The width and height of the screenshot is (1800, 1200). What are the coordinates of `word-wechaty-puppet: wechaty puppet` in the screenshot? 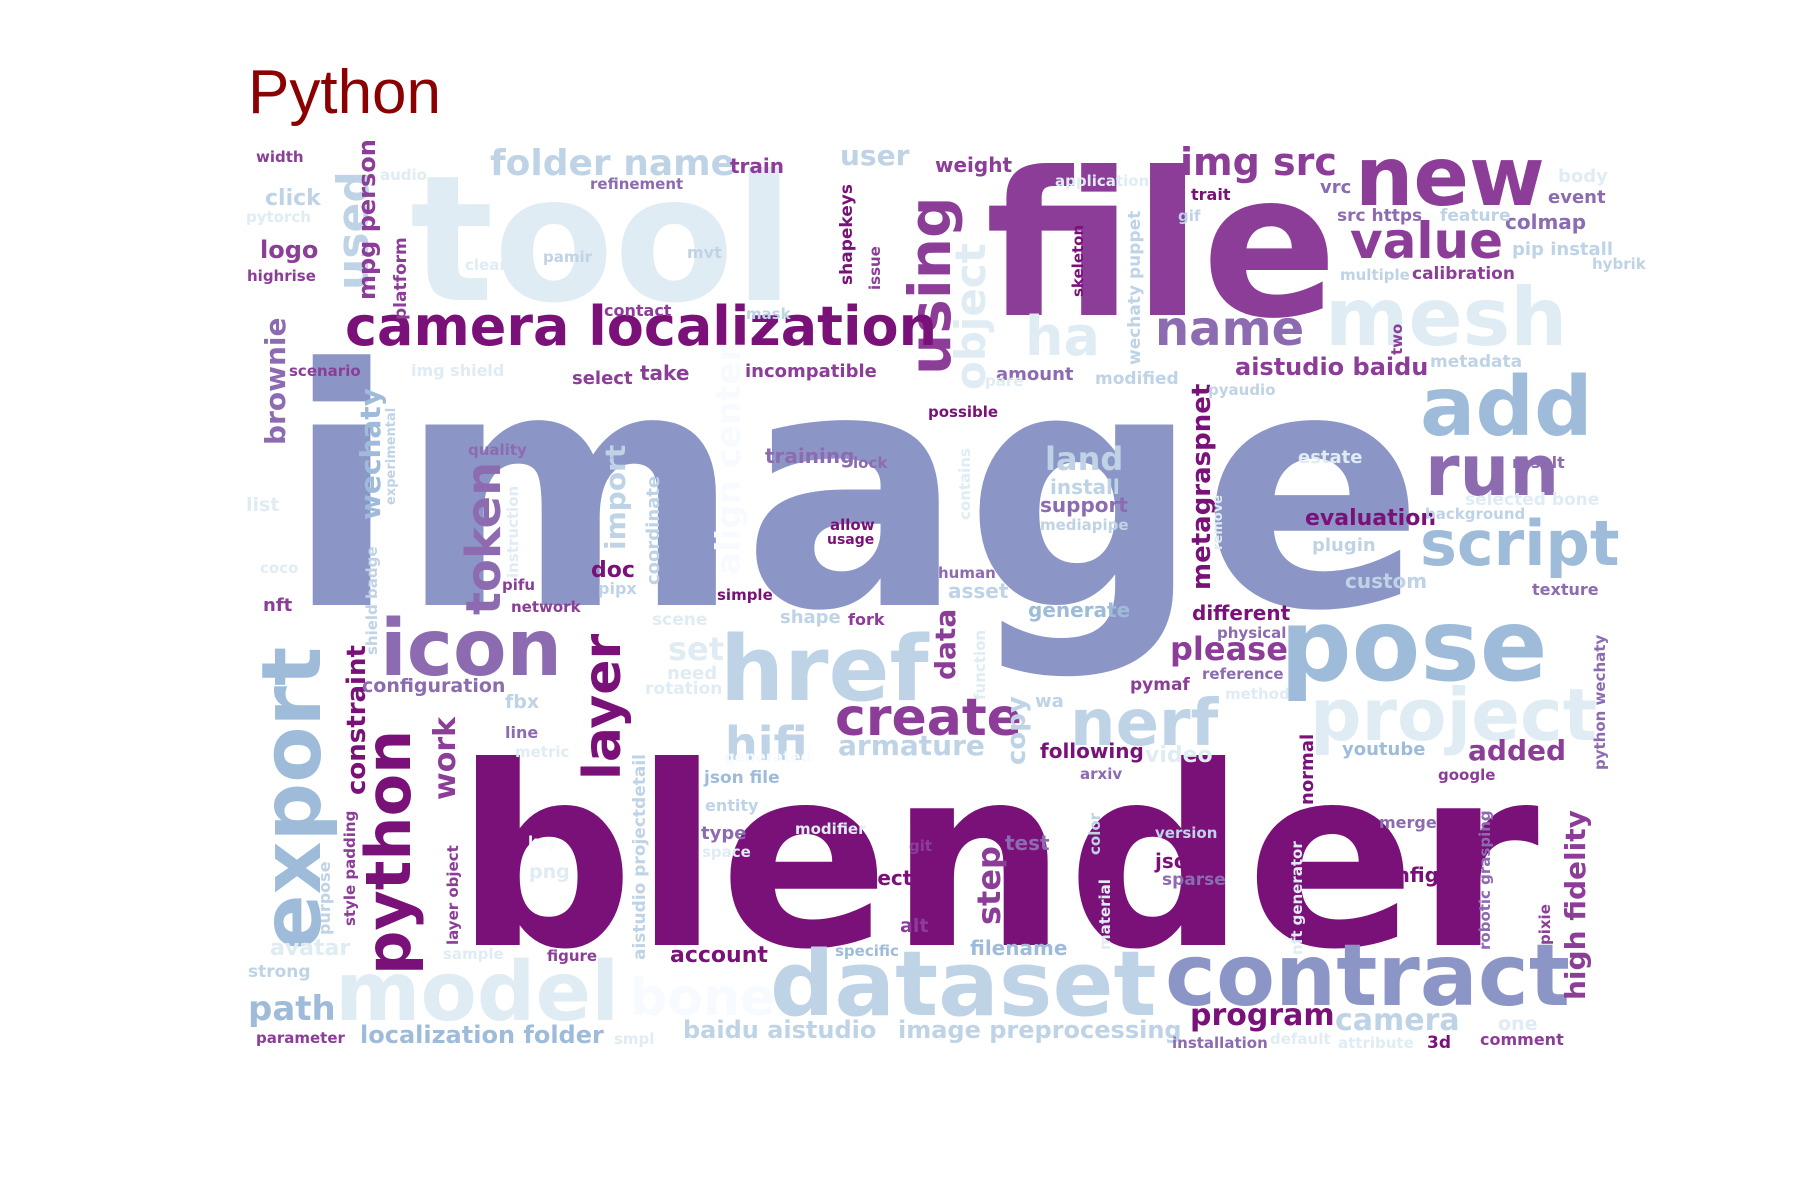 It's located at (1135, 288).